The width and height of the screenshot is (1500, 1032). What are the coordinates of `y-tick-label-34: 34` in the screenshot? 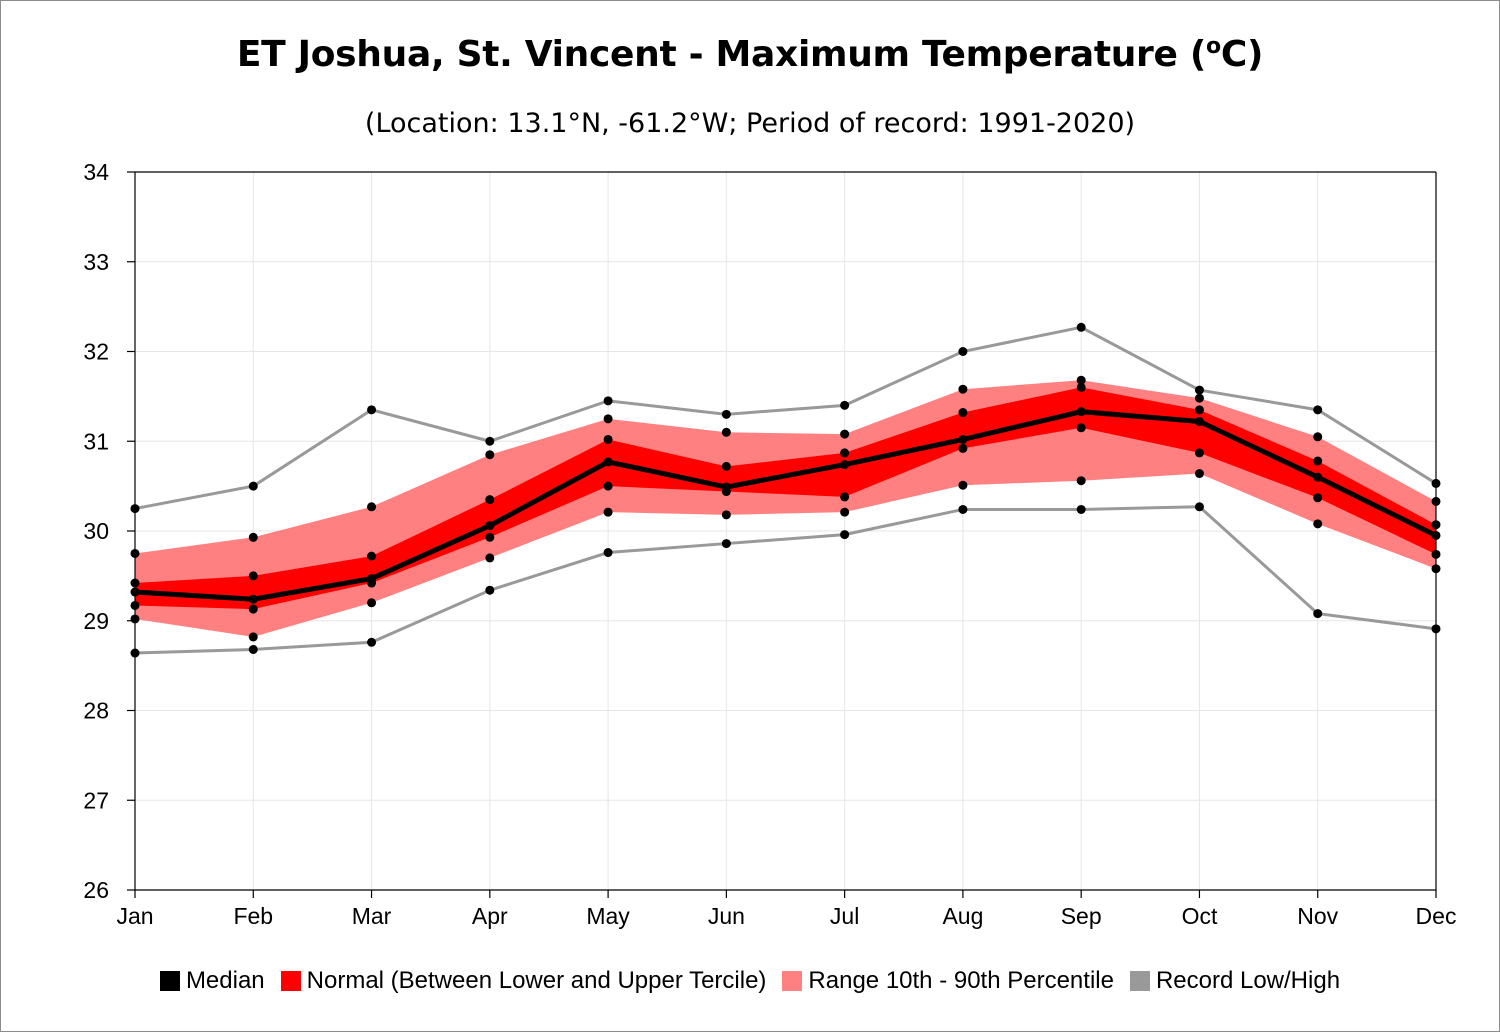 It's located at (96, 172).